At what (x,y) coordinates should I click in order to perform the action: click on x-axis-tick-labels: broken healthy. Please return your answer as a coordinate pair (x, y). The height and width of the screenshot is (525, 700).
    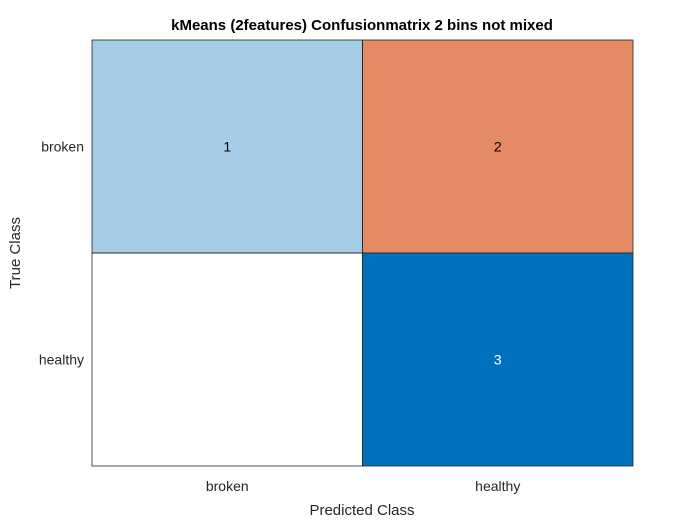
    Looking at the image, I should click on (363, 486).